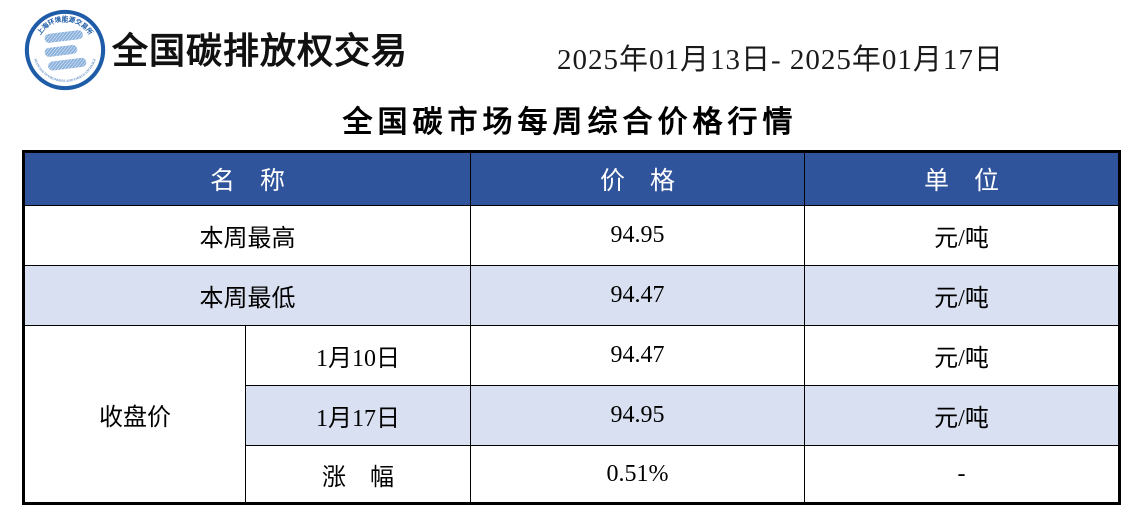 This screenshot has height=520, width=1140. I want to click on logo-emblem-mark, so click(65, 50).